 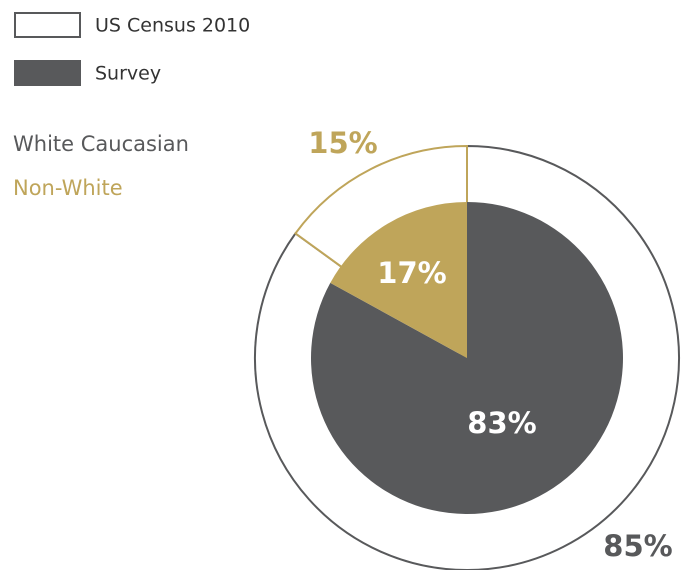 What do you see at coordinates (101, 144) in the screenshot?
I see `category-label: White Caucasian` at bounding box center [101, 144].